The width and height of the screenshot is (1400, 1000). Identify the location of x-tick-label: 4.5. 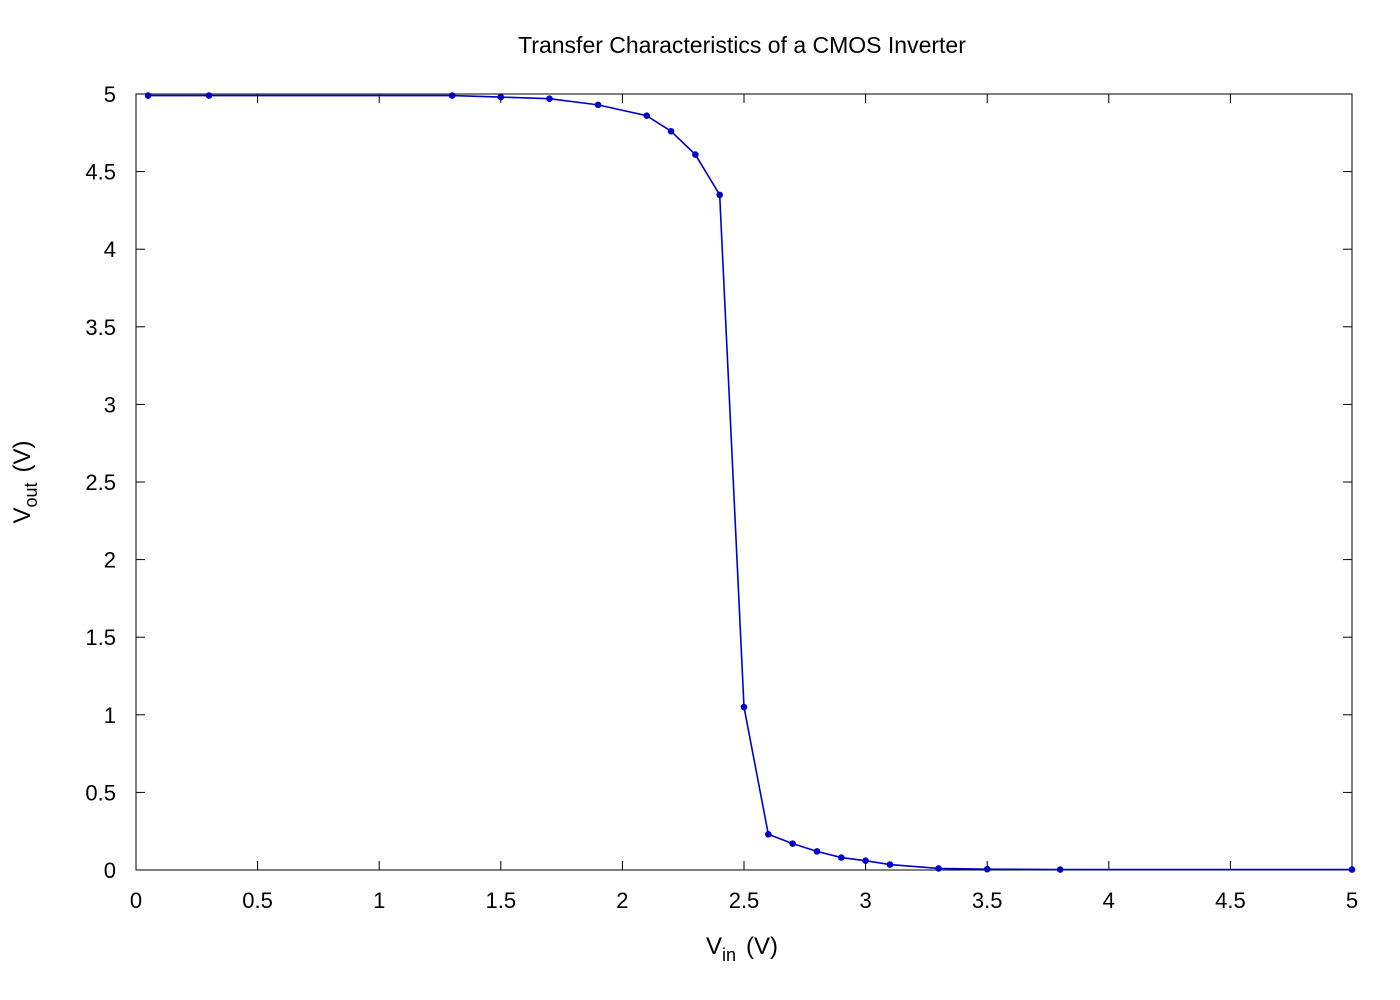
(1230, 900).